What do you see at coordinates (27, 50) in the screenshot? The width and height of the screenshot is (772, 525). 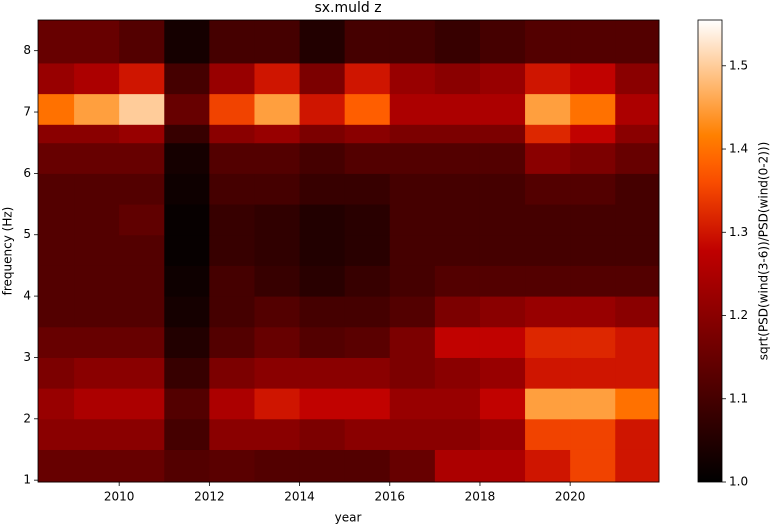 I see `y-tick-label: 8` at bounding box center [27, 50].